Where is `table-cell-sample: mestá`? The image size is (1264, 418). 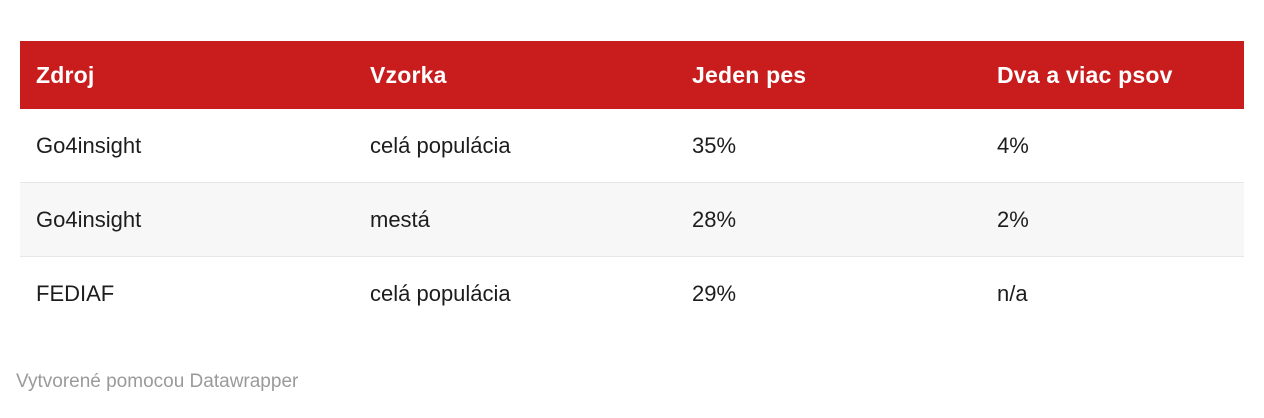
table-cell-sample: mestá is located at coordinates (515, 219).